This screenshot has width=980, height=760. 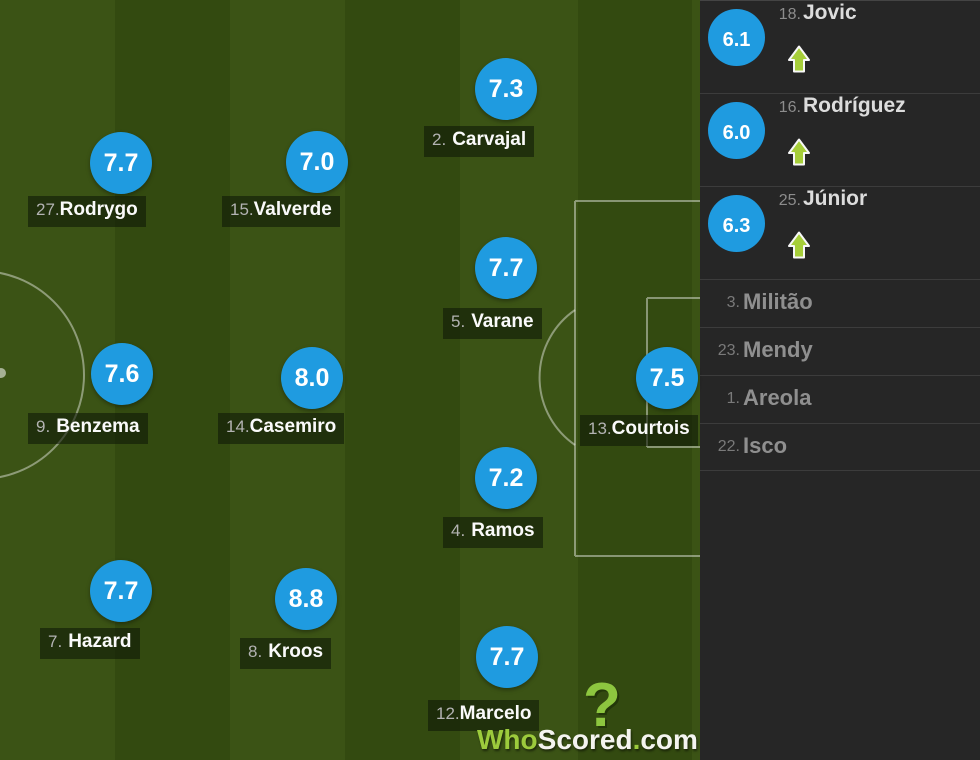 I want to click on substitute-shirt-number: 25., so click(x=789, y=200).